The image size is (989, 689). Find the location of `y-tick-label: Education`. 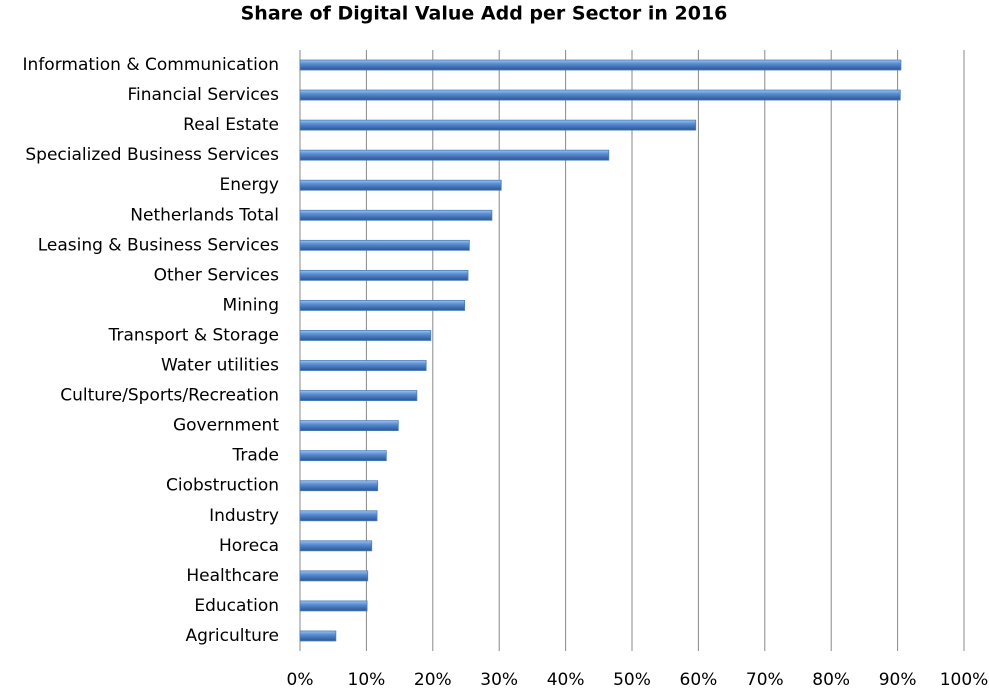

y-tick-label: Education is located at coordinates (236, 606).